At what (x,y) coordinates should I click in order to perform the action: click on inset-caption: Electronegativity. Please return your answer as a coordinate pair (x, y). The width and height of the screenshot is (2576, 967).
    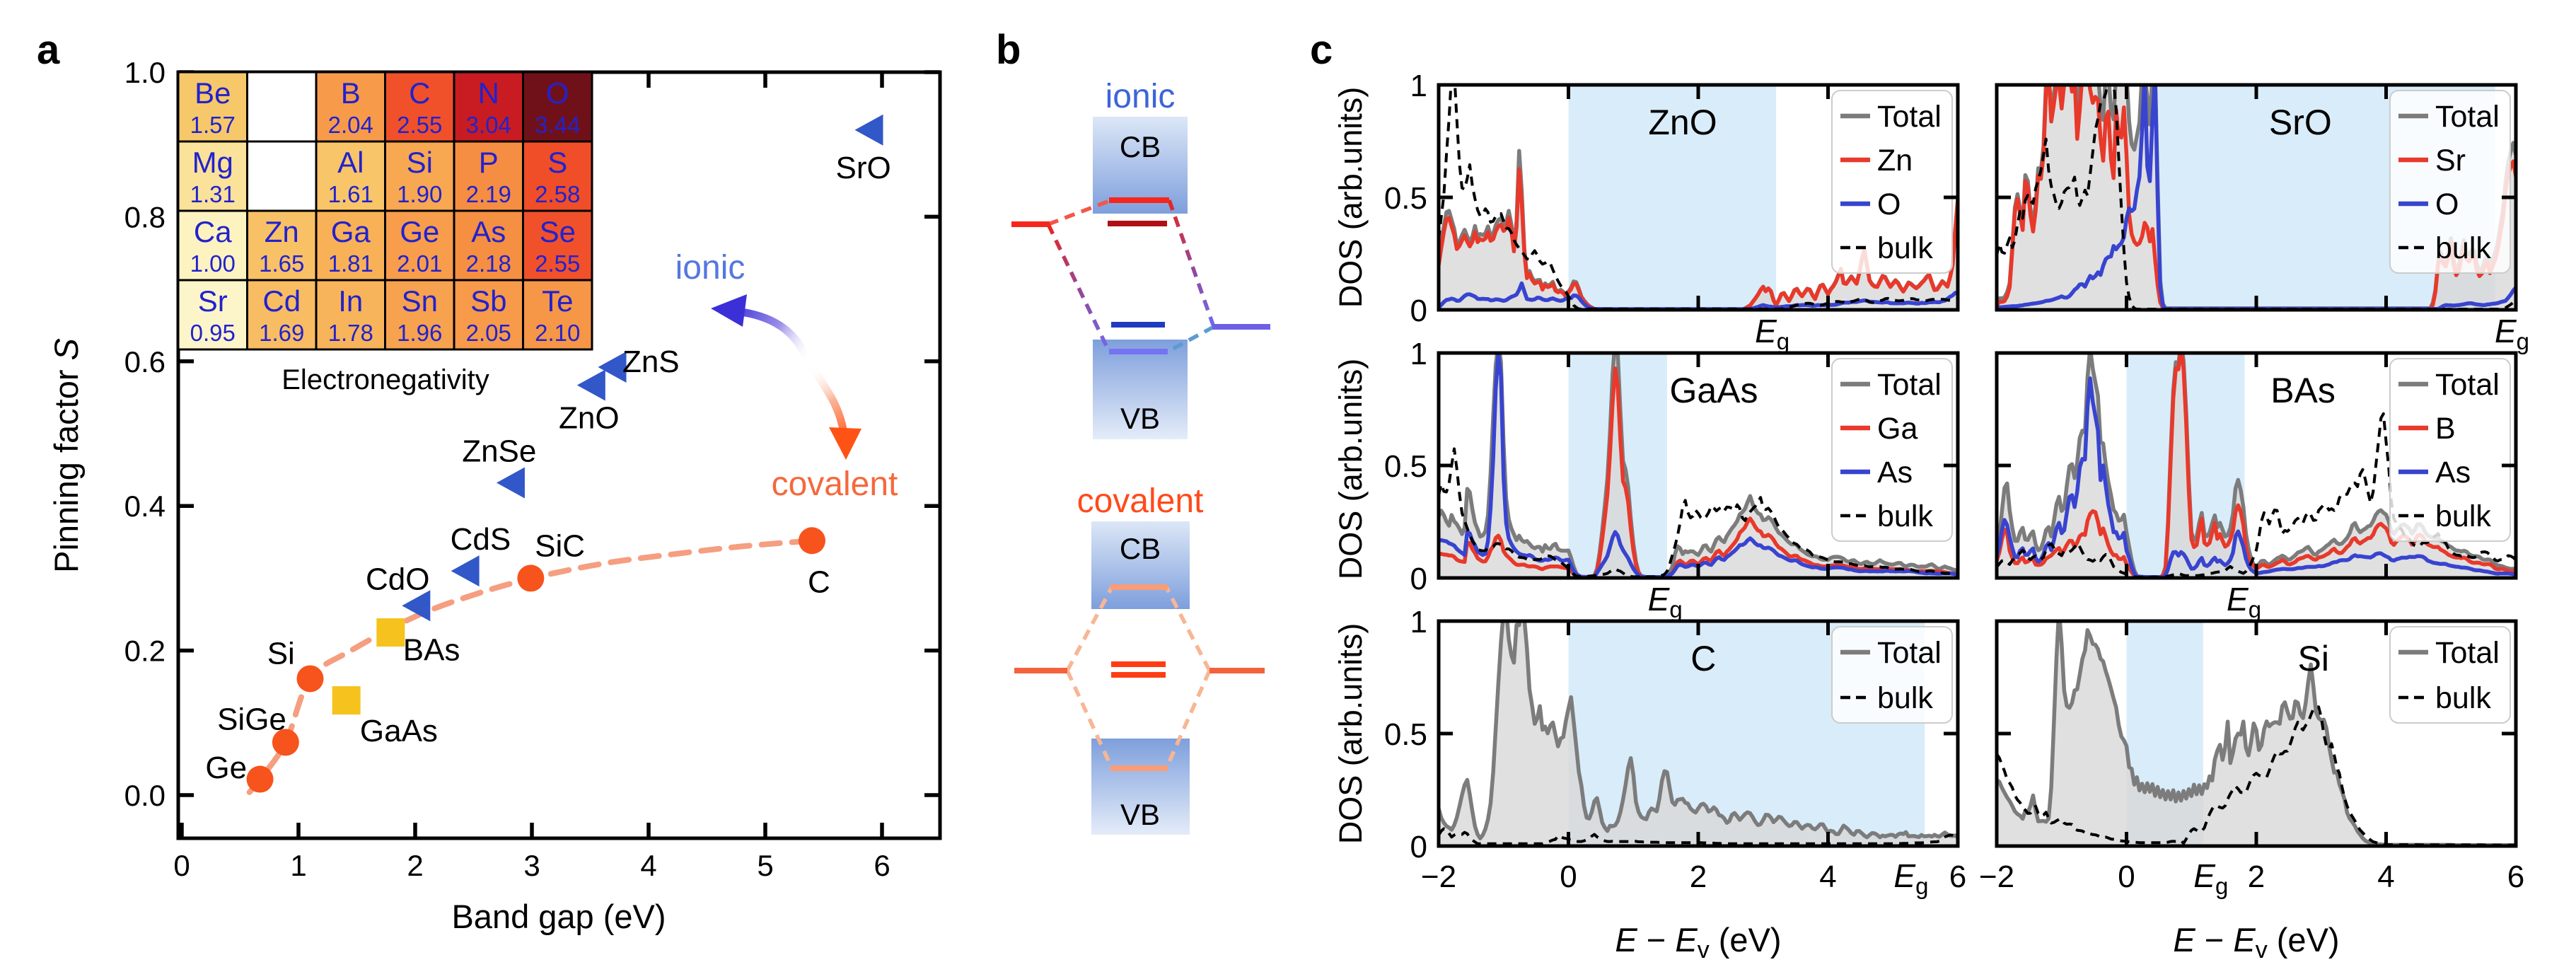
    Looking at the image, I should click on (385, 379).